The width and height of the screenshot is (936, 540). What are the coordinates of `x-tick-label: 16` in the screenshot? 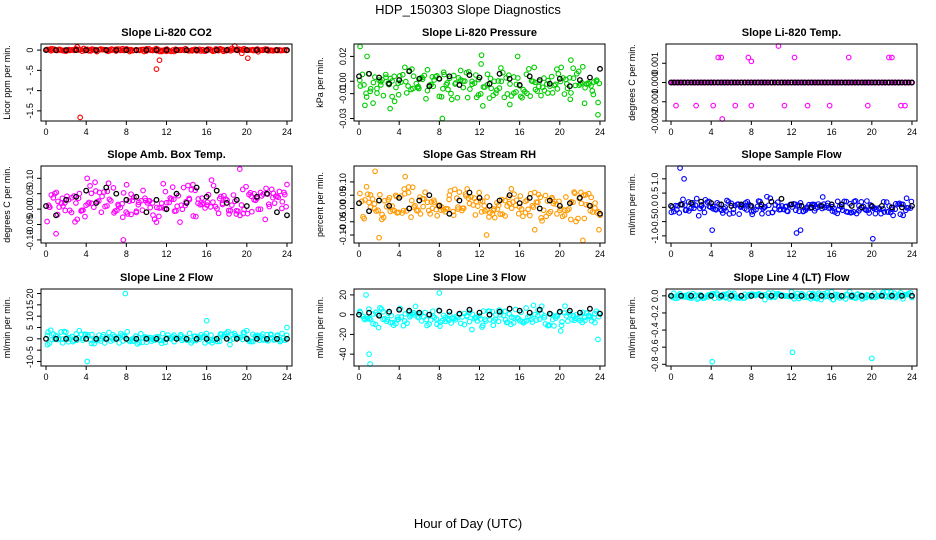 It's located at (520, 254).